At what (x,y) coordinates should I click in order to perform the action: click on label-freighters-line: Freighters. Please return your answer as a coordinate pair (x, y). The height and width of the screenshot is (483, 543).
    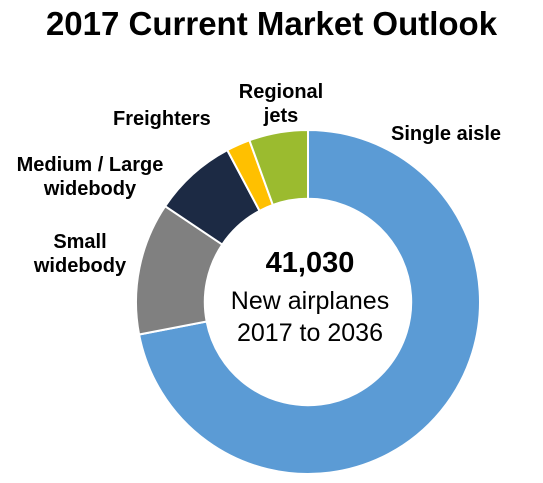
    Looking at the image, I should click on (162, 119).